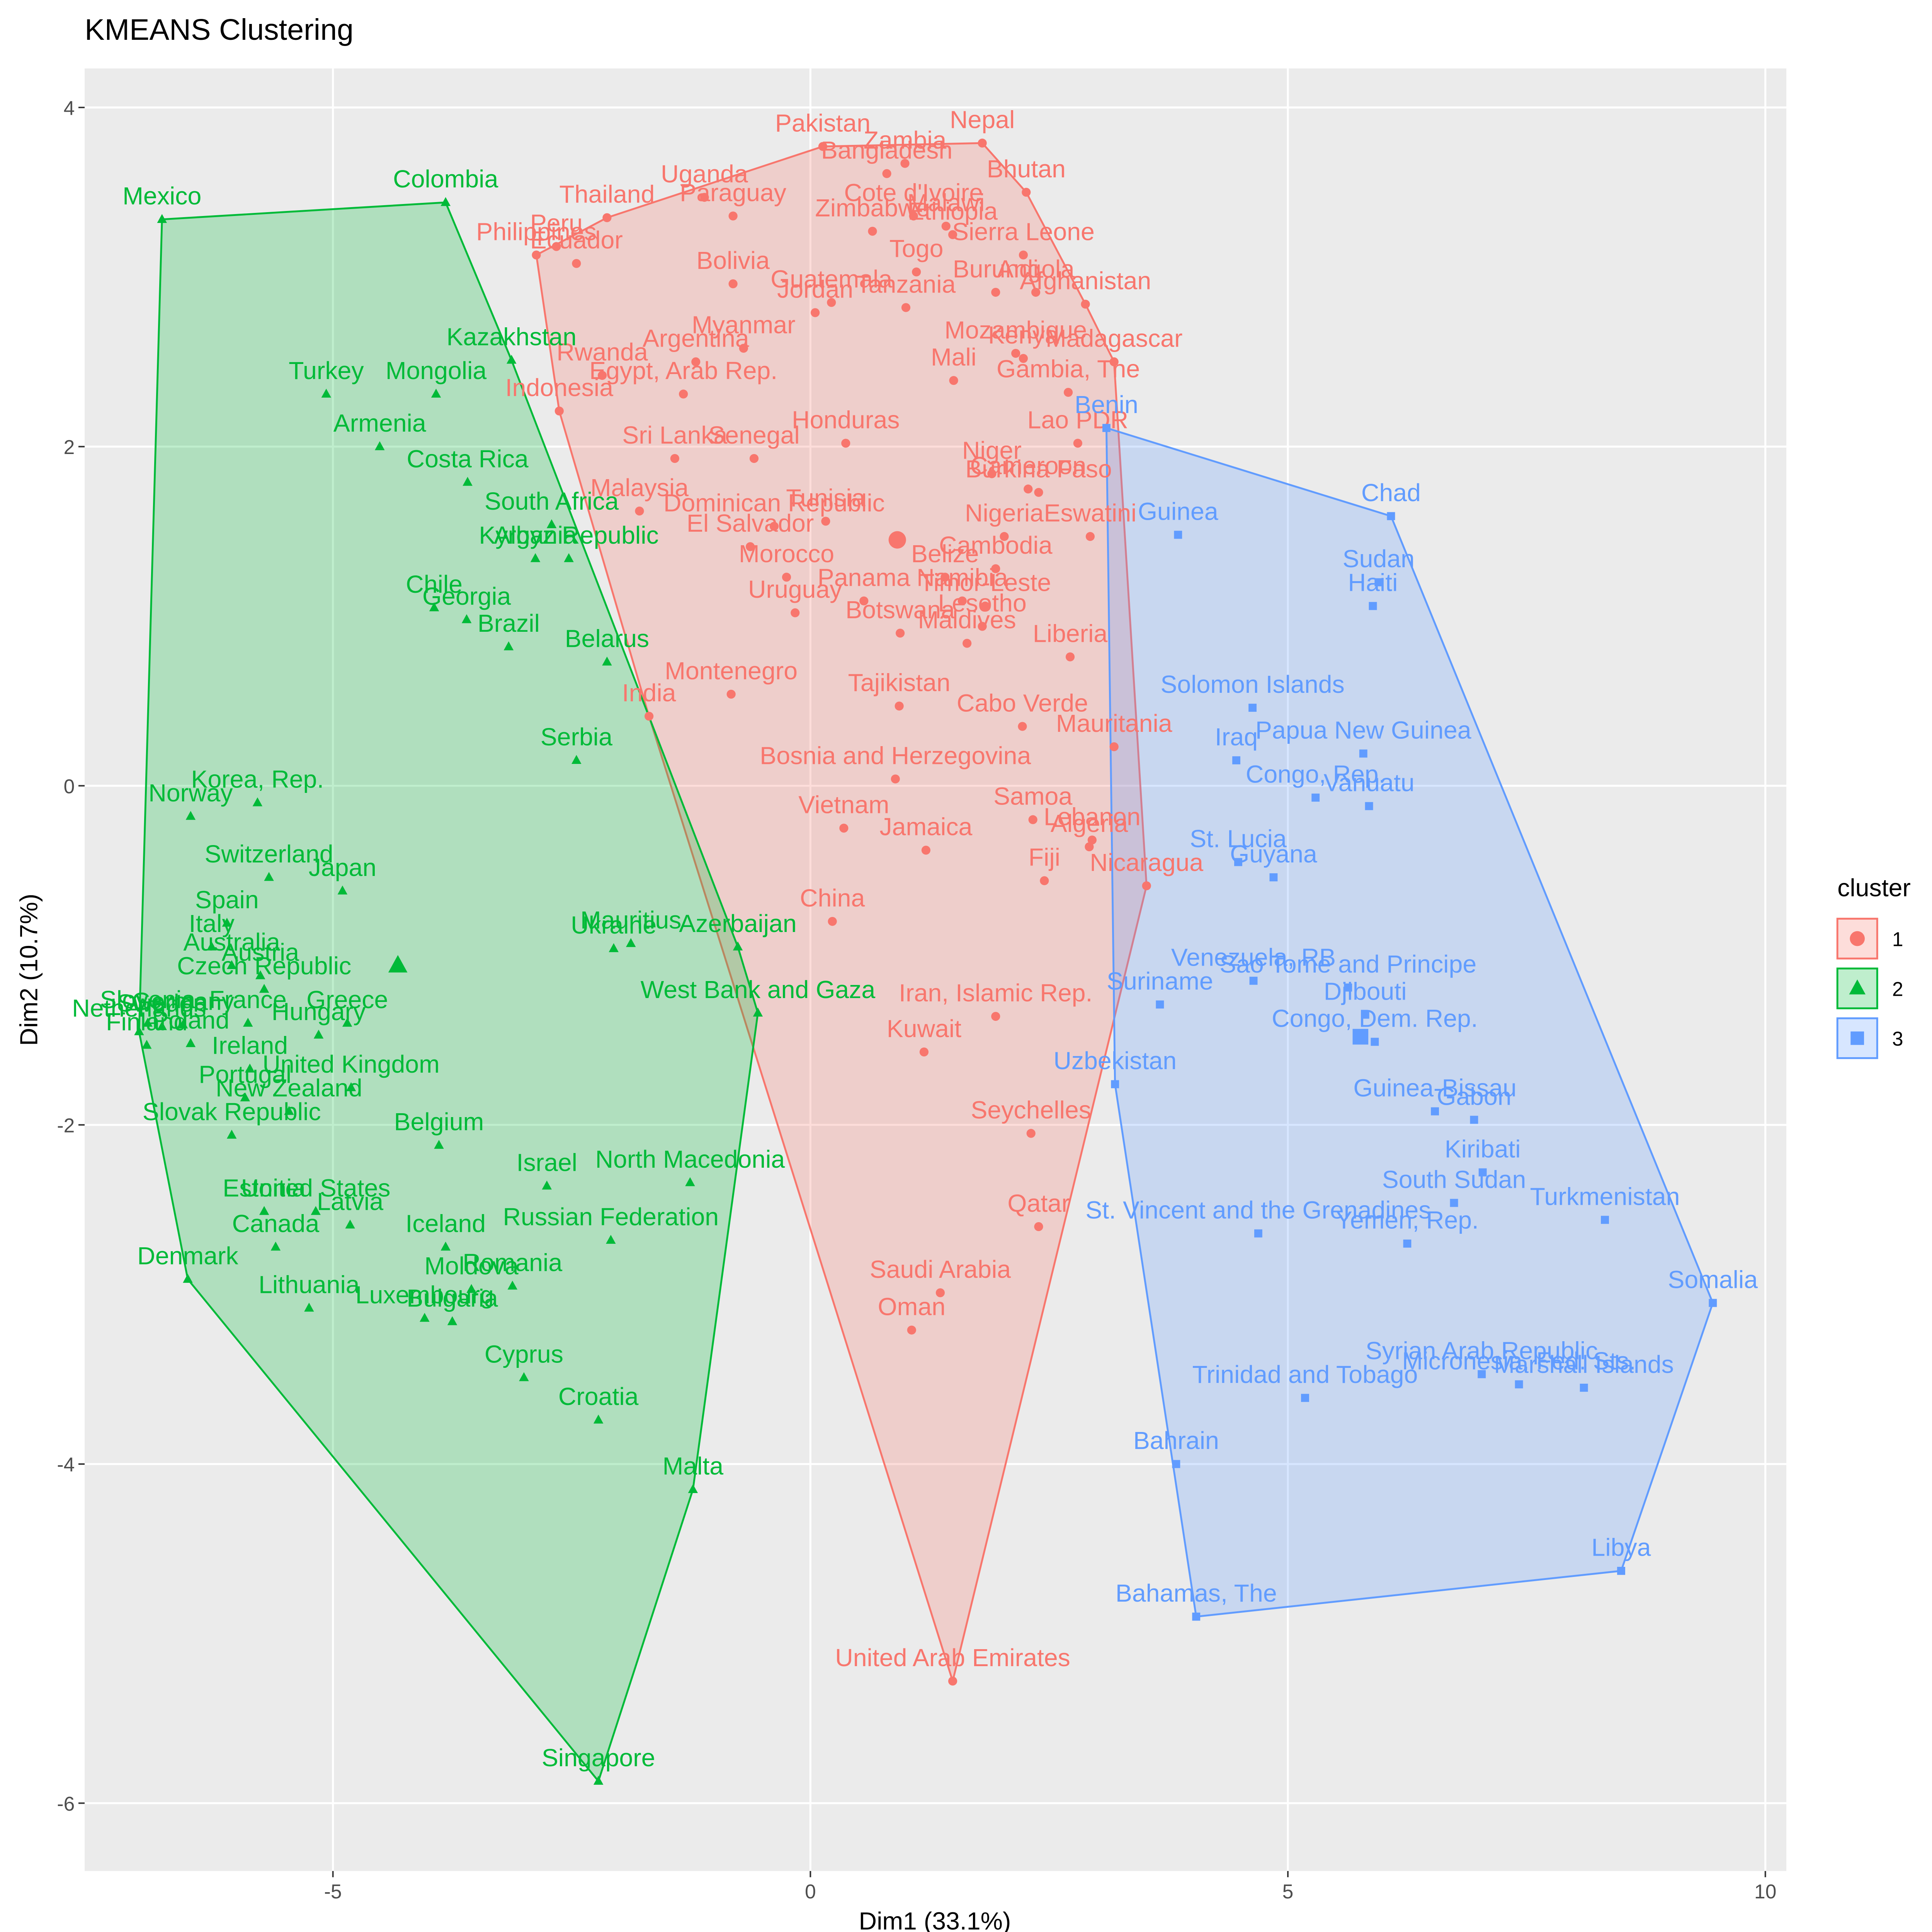  I want to click on point-label: Guyana, so click(1274, 854).